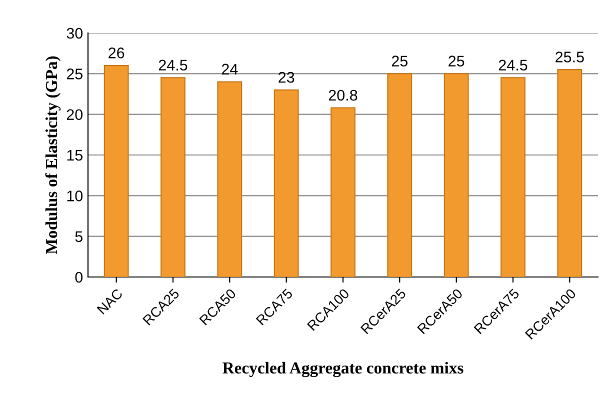 The height and width of the screenshot is (402, 612). I want to click on y-tick-label: 15, so click(74, 155).